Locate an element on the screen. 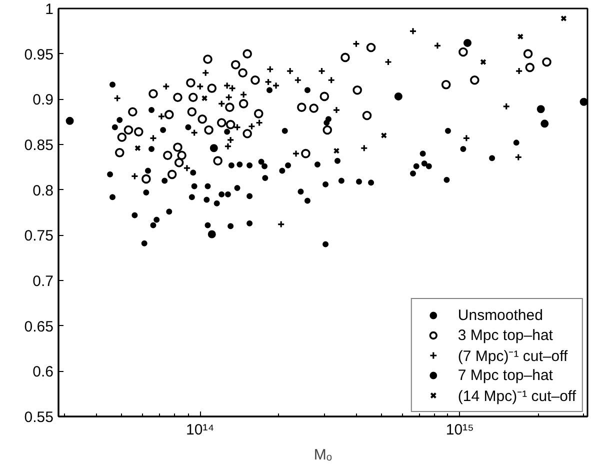 The height and width of the screenshot is (466, 591). y-tick-label: 1 is located at coordinates (49, 9).